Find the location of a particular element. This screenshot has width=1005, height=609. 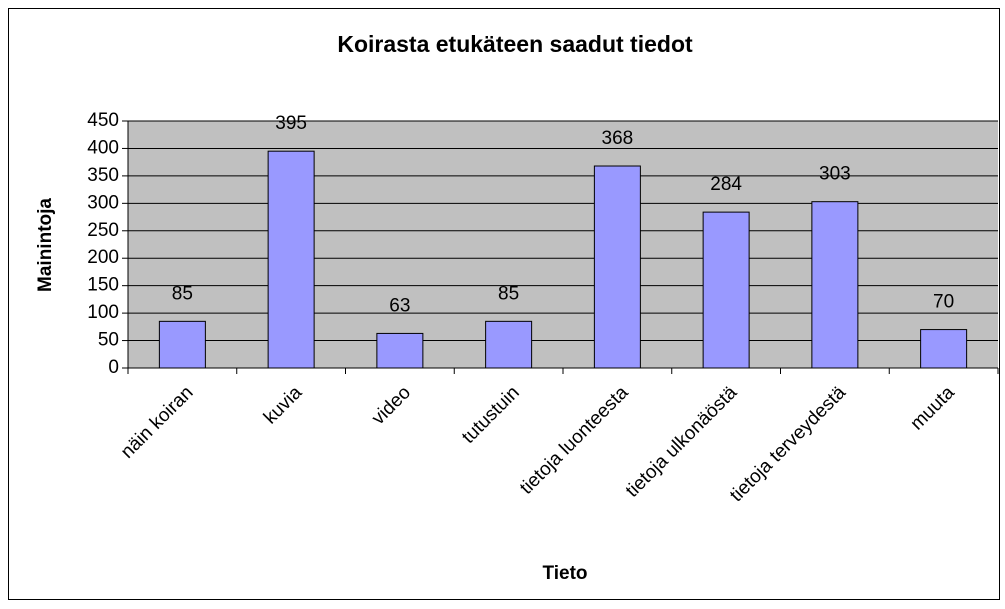

y-tick-label: 0 is located at coordinates (113, 367).